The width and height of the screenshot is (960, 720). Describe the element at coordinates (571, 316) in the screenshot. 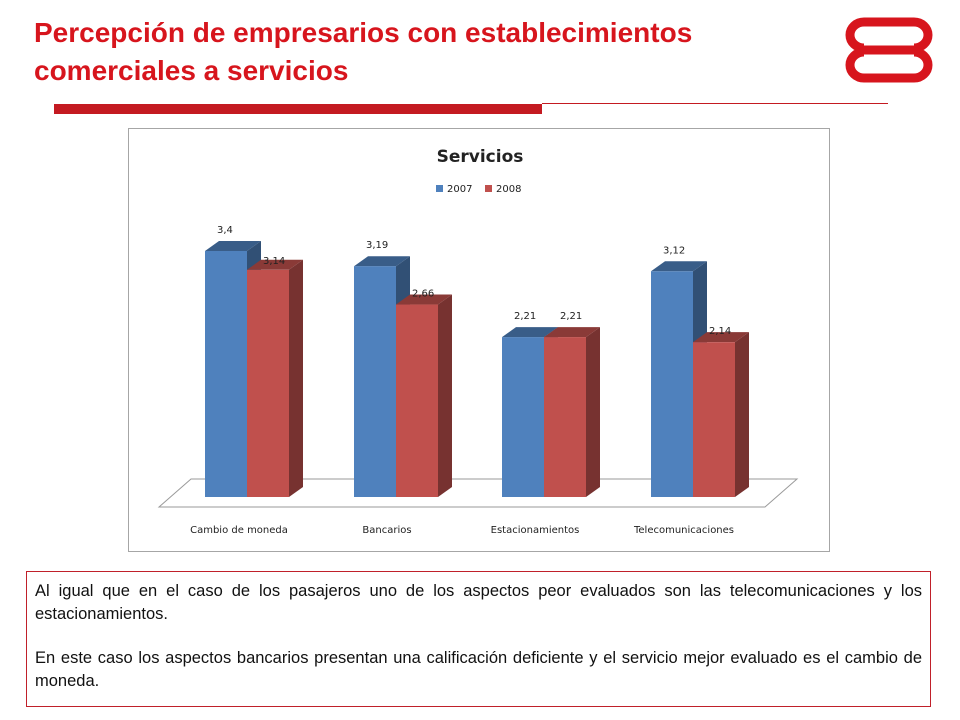

I see `data-label-2008-2: 2,21` at that location.